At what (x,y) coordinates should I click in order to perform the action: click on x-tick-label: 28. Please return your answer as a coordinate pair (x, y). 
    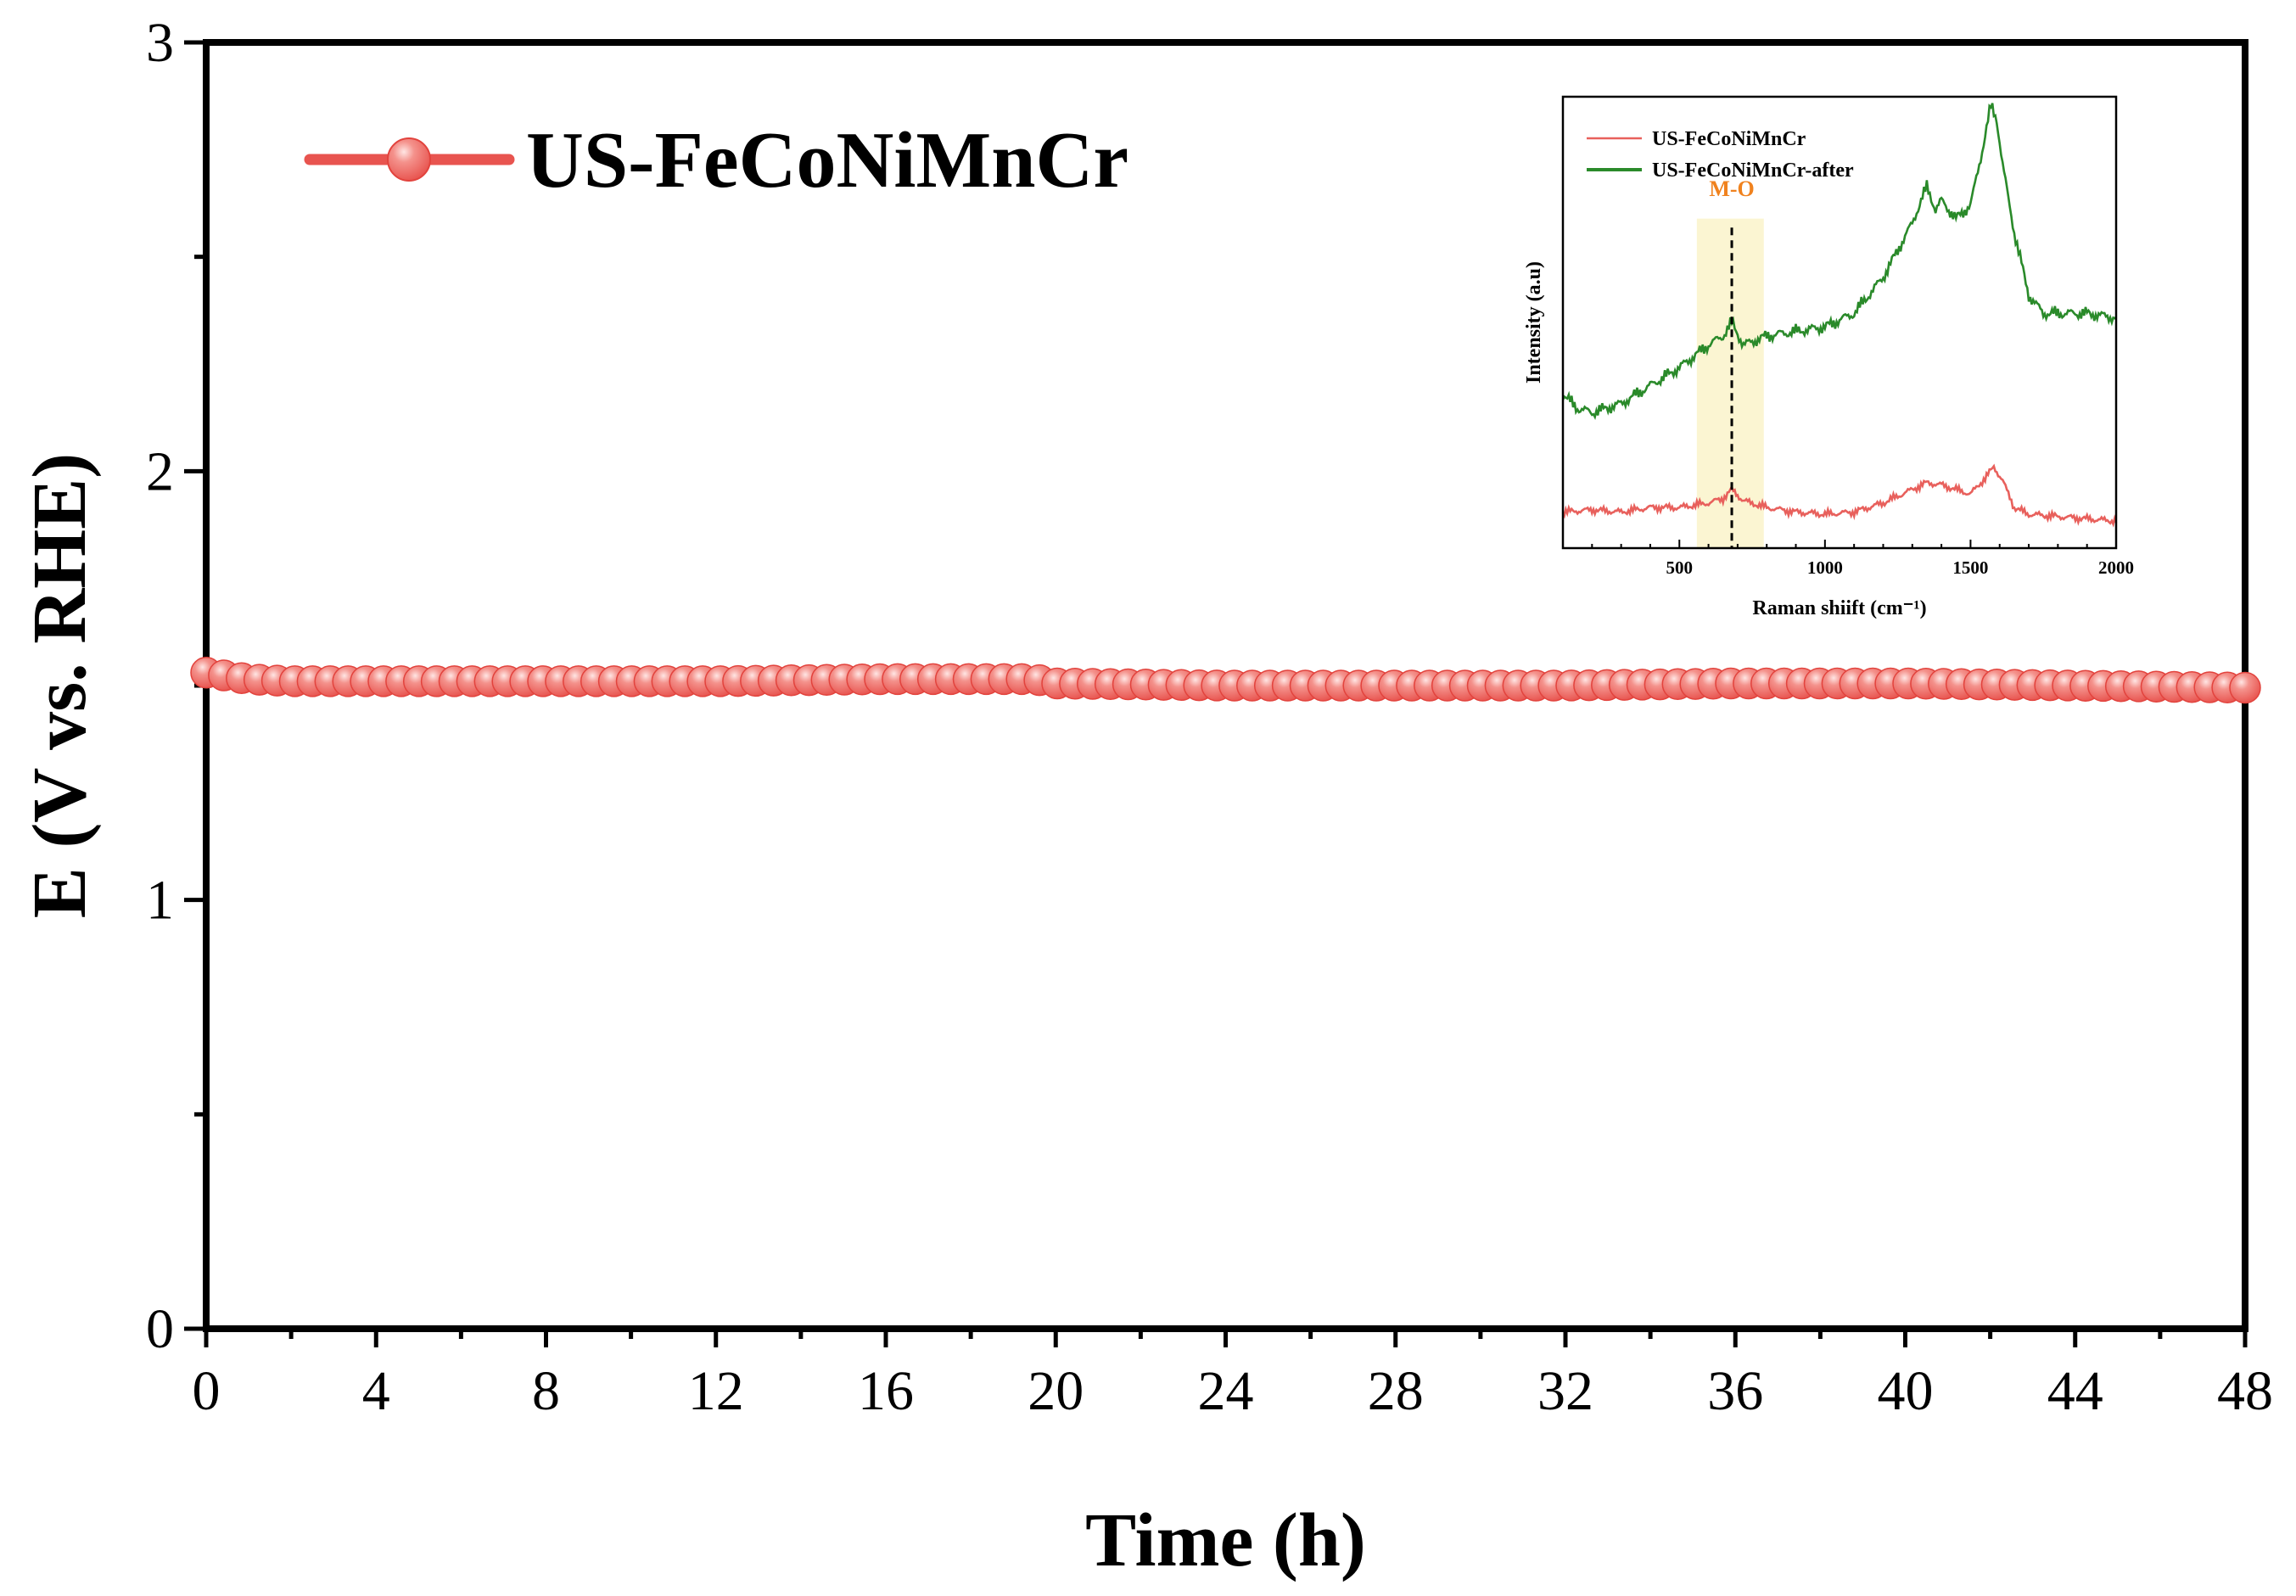
    Looking at the image, I should click on (1396, 1391).